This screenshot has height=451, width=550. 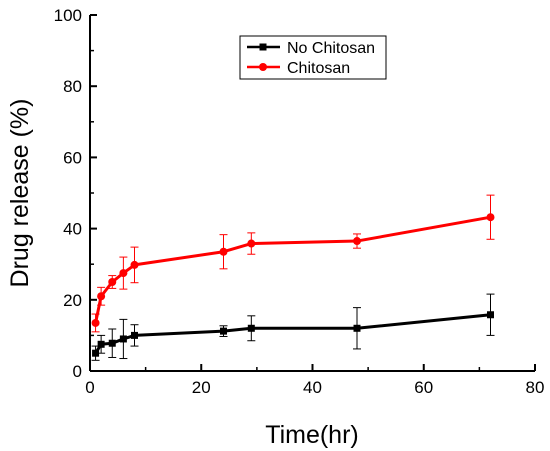 I want to click on legend-marker-chitosan, so click(x=263, y=67).